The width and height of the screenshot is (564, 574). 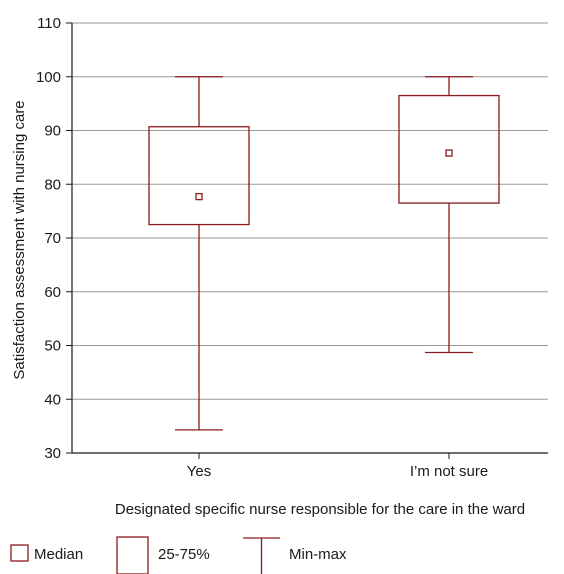 What do you see at coordinates (132, 555) in the screenshot?
I see `legend-box-symbol` at bounding box center [132, 555].